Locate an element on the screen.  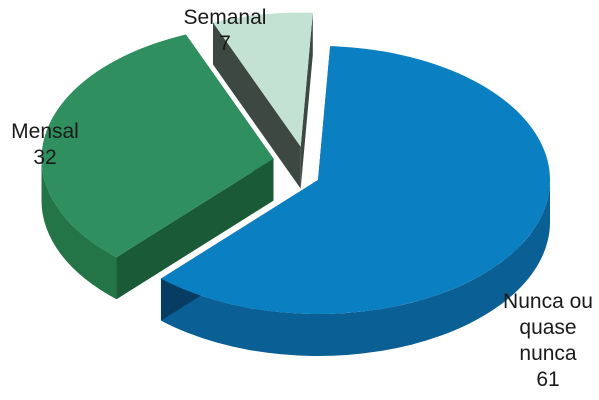
data-label-semanal: Semanal 7 is located at coordinates (225, 30).